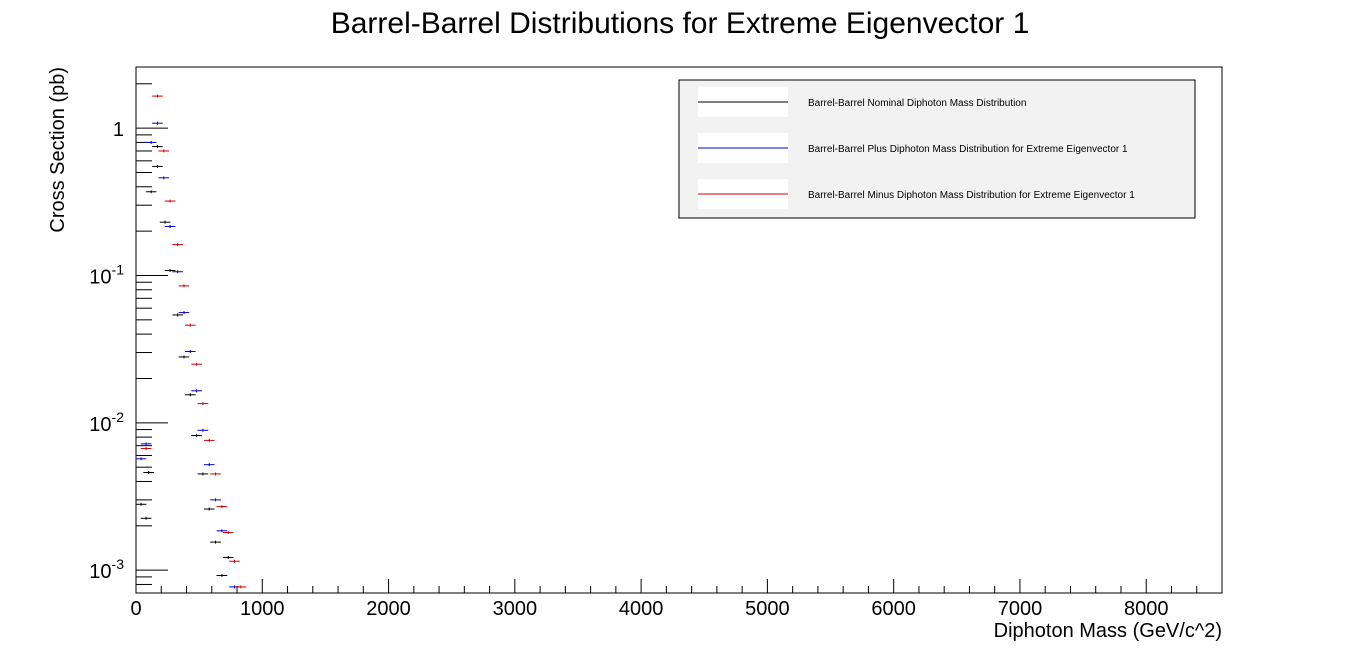 This screenshot has width=1358, height=661. I want to click on x-axis-title: Diphoton Mass (GeV/c^2), so click(1108, 631).